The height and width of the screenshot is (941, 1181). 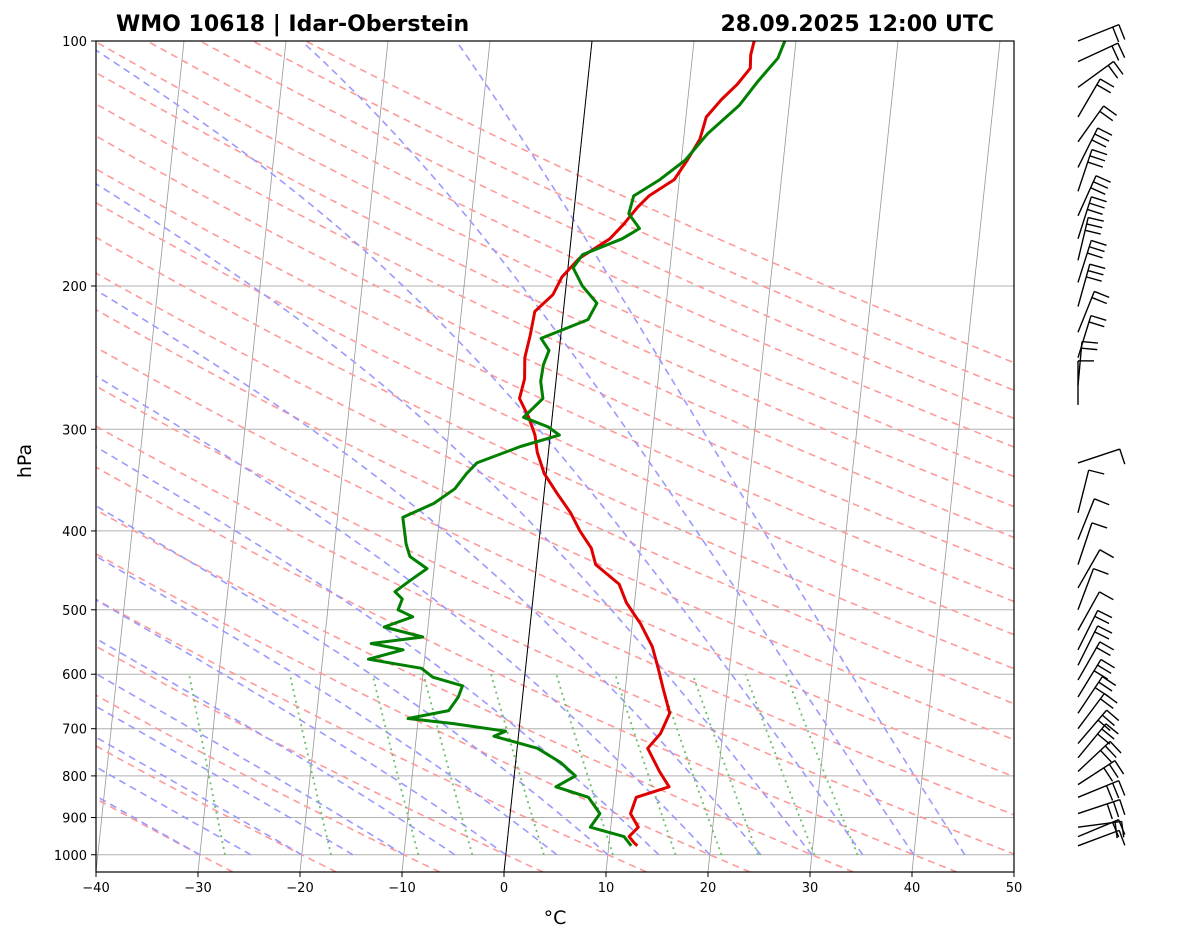 What do you see at coordinates (1101, 435) in the screenshot?
I see `wind-barbs` at bounding box center [1101, 435].